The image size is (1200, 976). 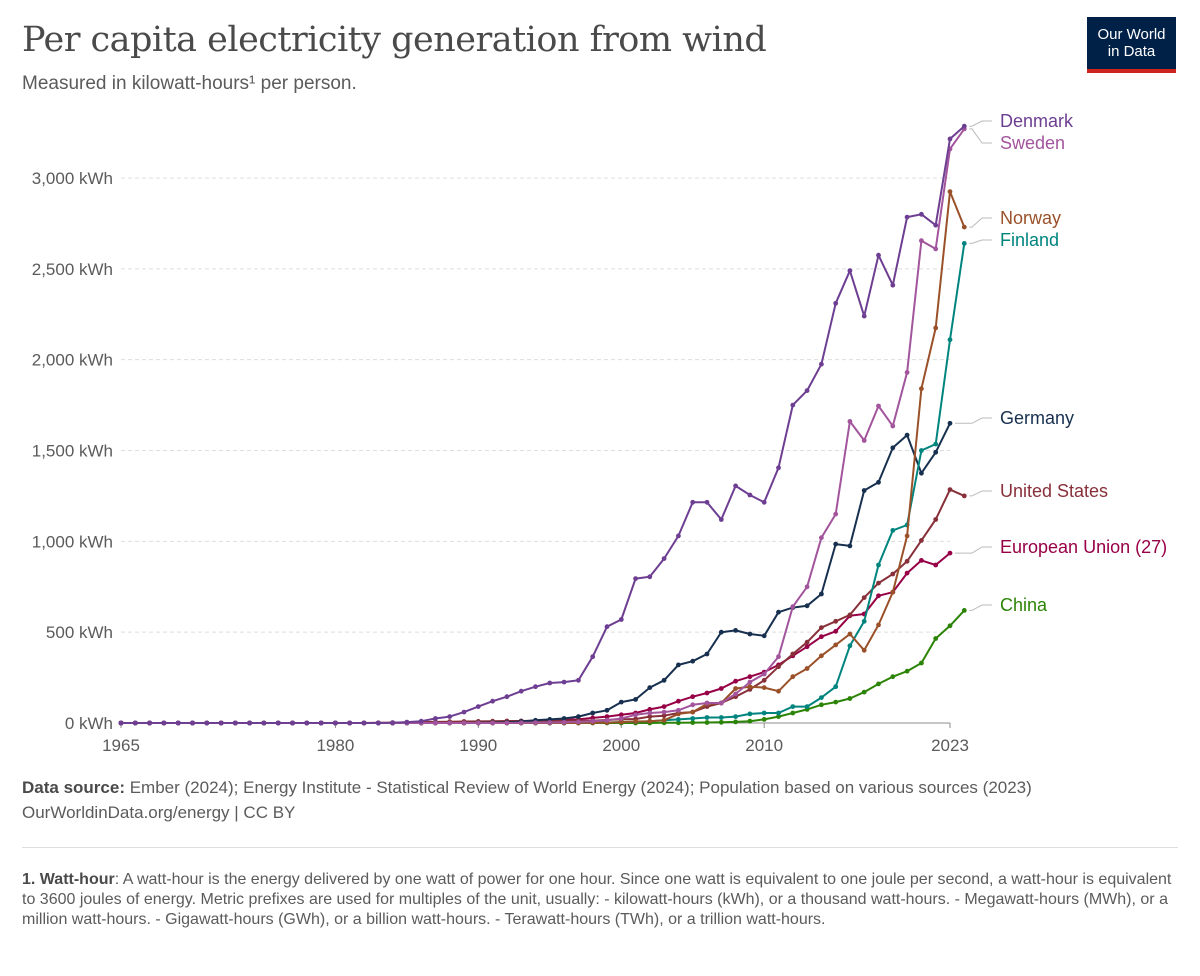 I want to click on series-line-china, so click(x=543, y=666).